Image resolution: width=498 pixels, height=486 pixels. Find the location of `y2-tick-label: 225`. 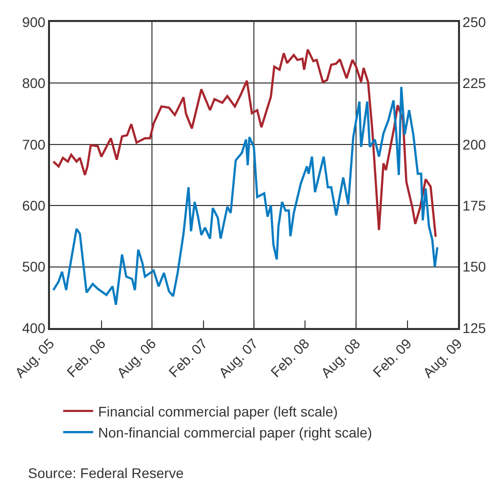

y2-tick-label: 225 is located at coordinates (474, 83).